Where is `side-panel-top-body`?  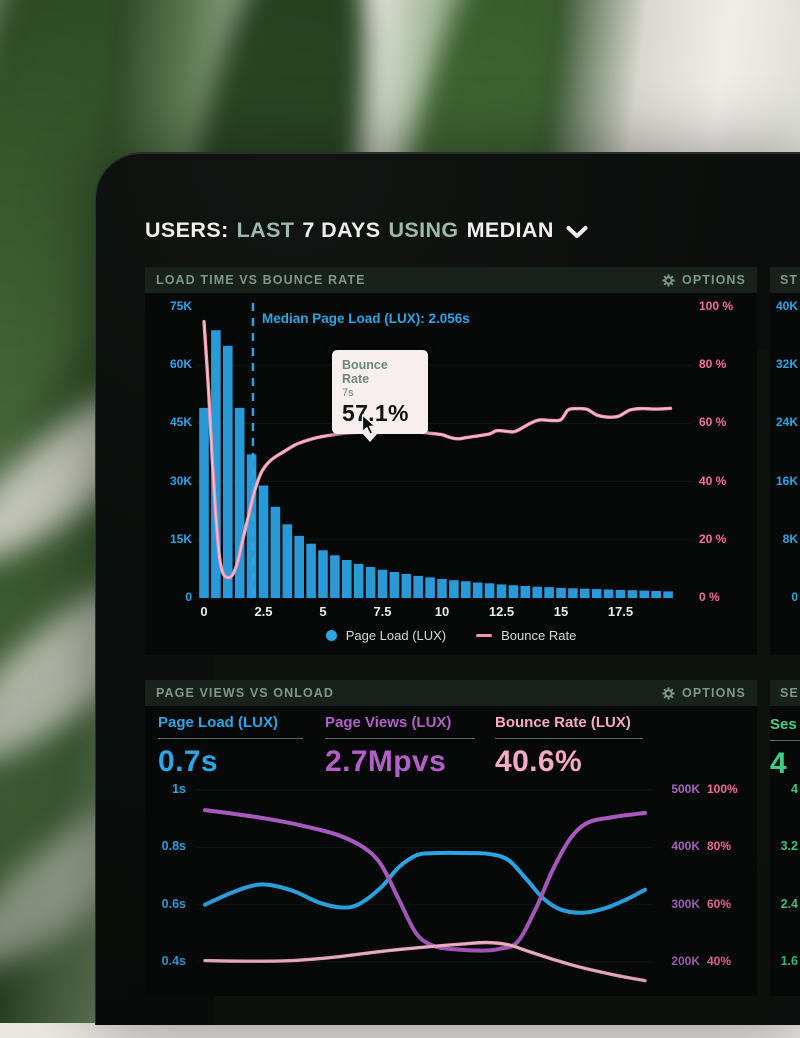 side-panel-top-body is located at coordinates (785, 474).